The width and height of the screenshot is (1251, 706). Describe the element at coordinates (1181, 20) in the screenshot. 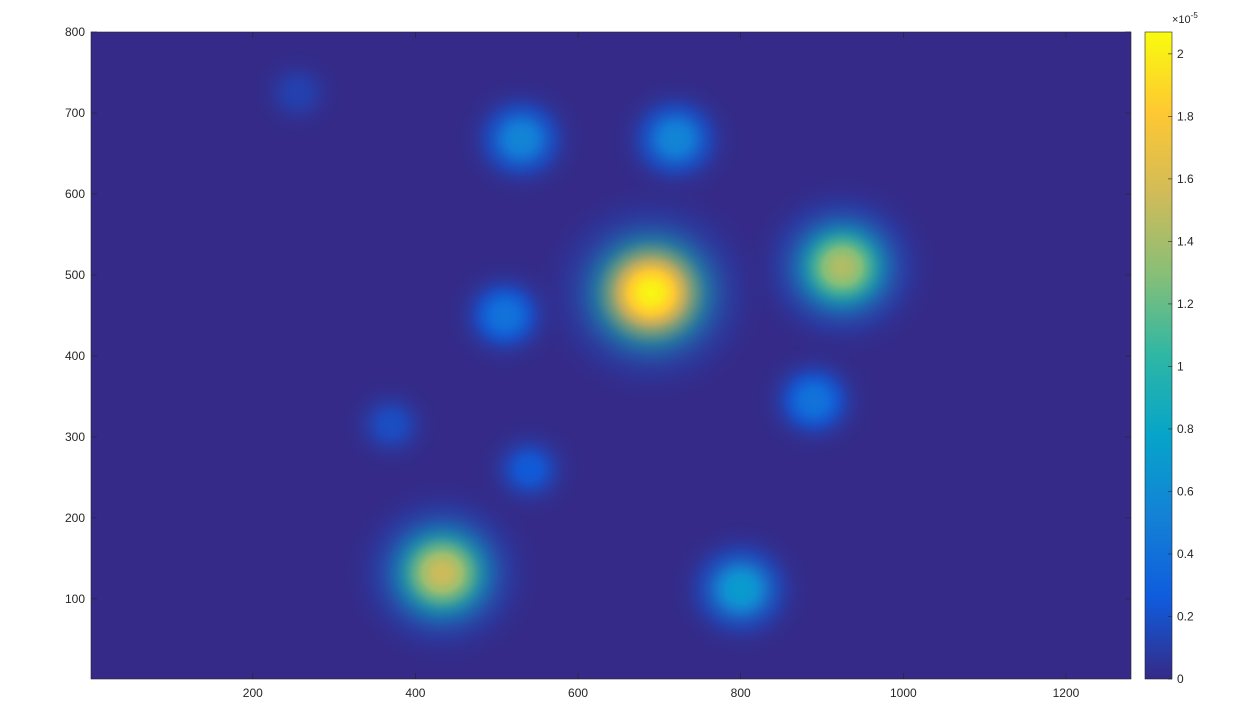

I see `colorbar-exponent-base: ×10` at that location.